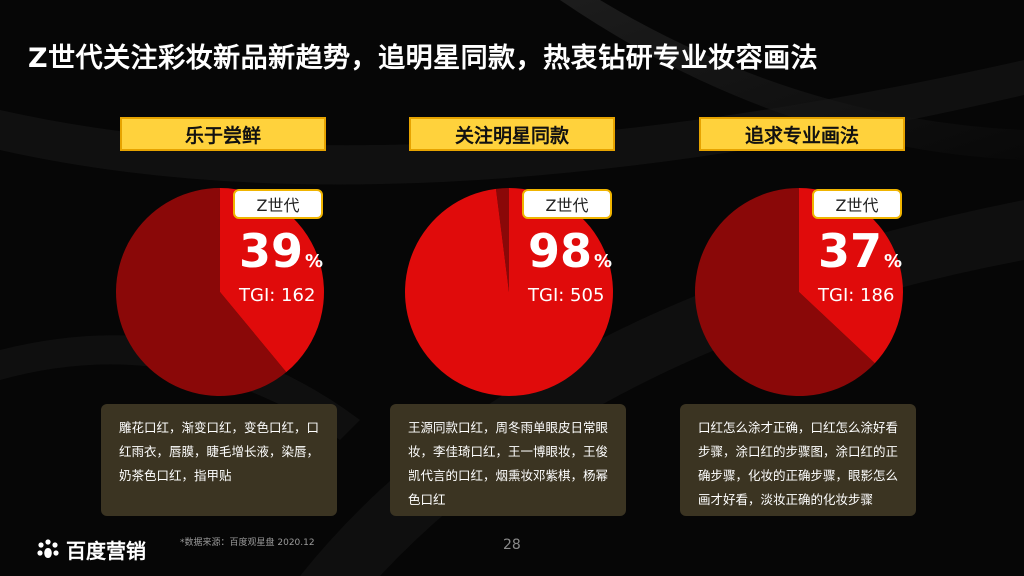 Image resolution: width=1024 pixels, height=576 pixels. I want to click on chart-title: 关注明星同款, so click(511, 135).